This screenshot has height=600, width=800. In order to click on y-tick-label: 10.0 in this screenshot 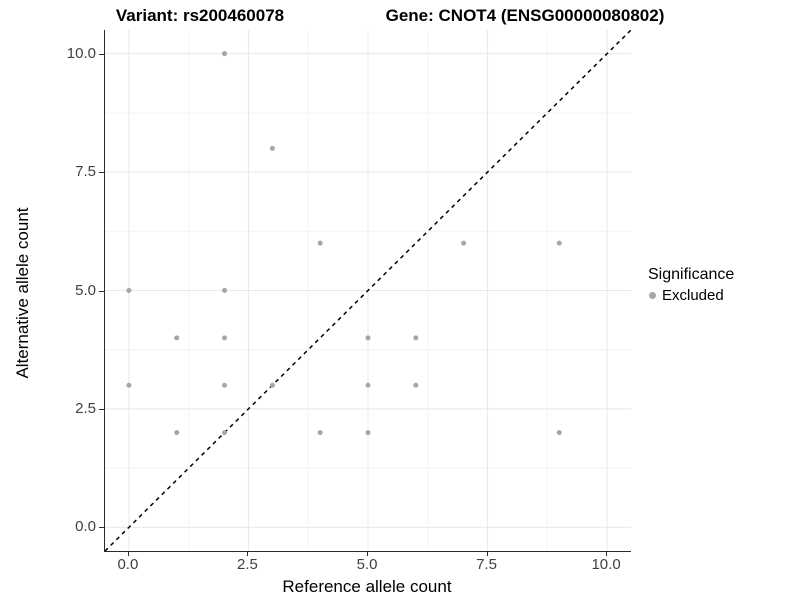, I will do `click(81, 53)`.